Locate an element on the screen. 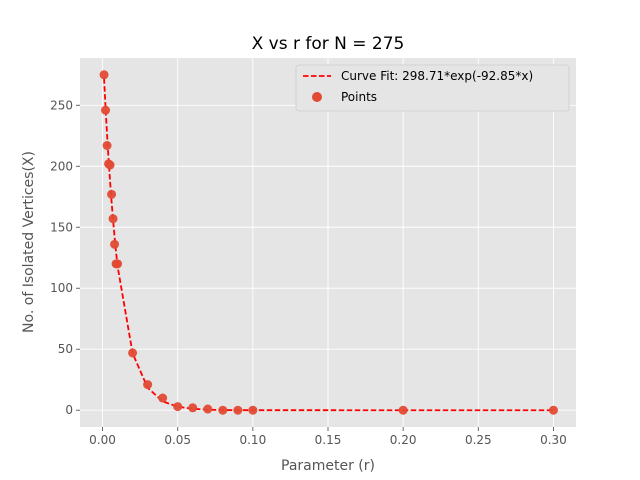 The image size is (640, 480). legend-points-label: Points is located at coordinates (359, 97).